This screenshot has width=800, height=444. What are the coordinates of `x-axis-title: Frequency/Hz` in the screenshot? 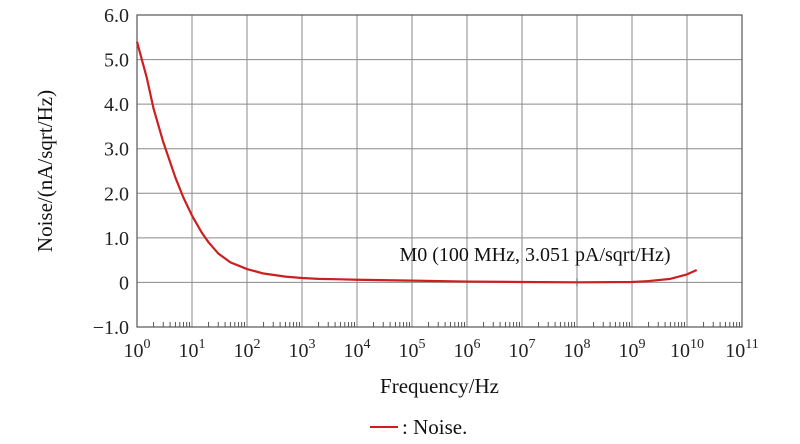 It's located at (439, 386).